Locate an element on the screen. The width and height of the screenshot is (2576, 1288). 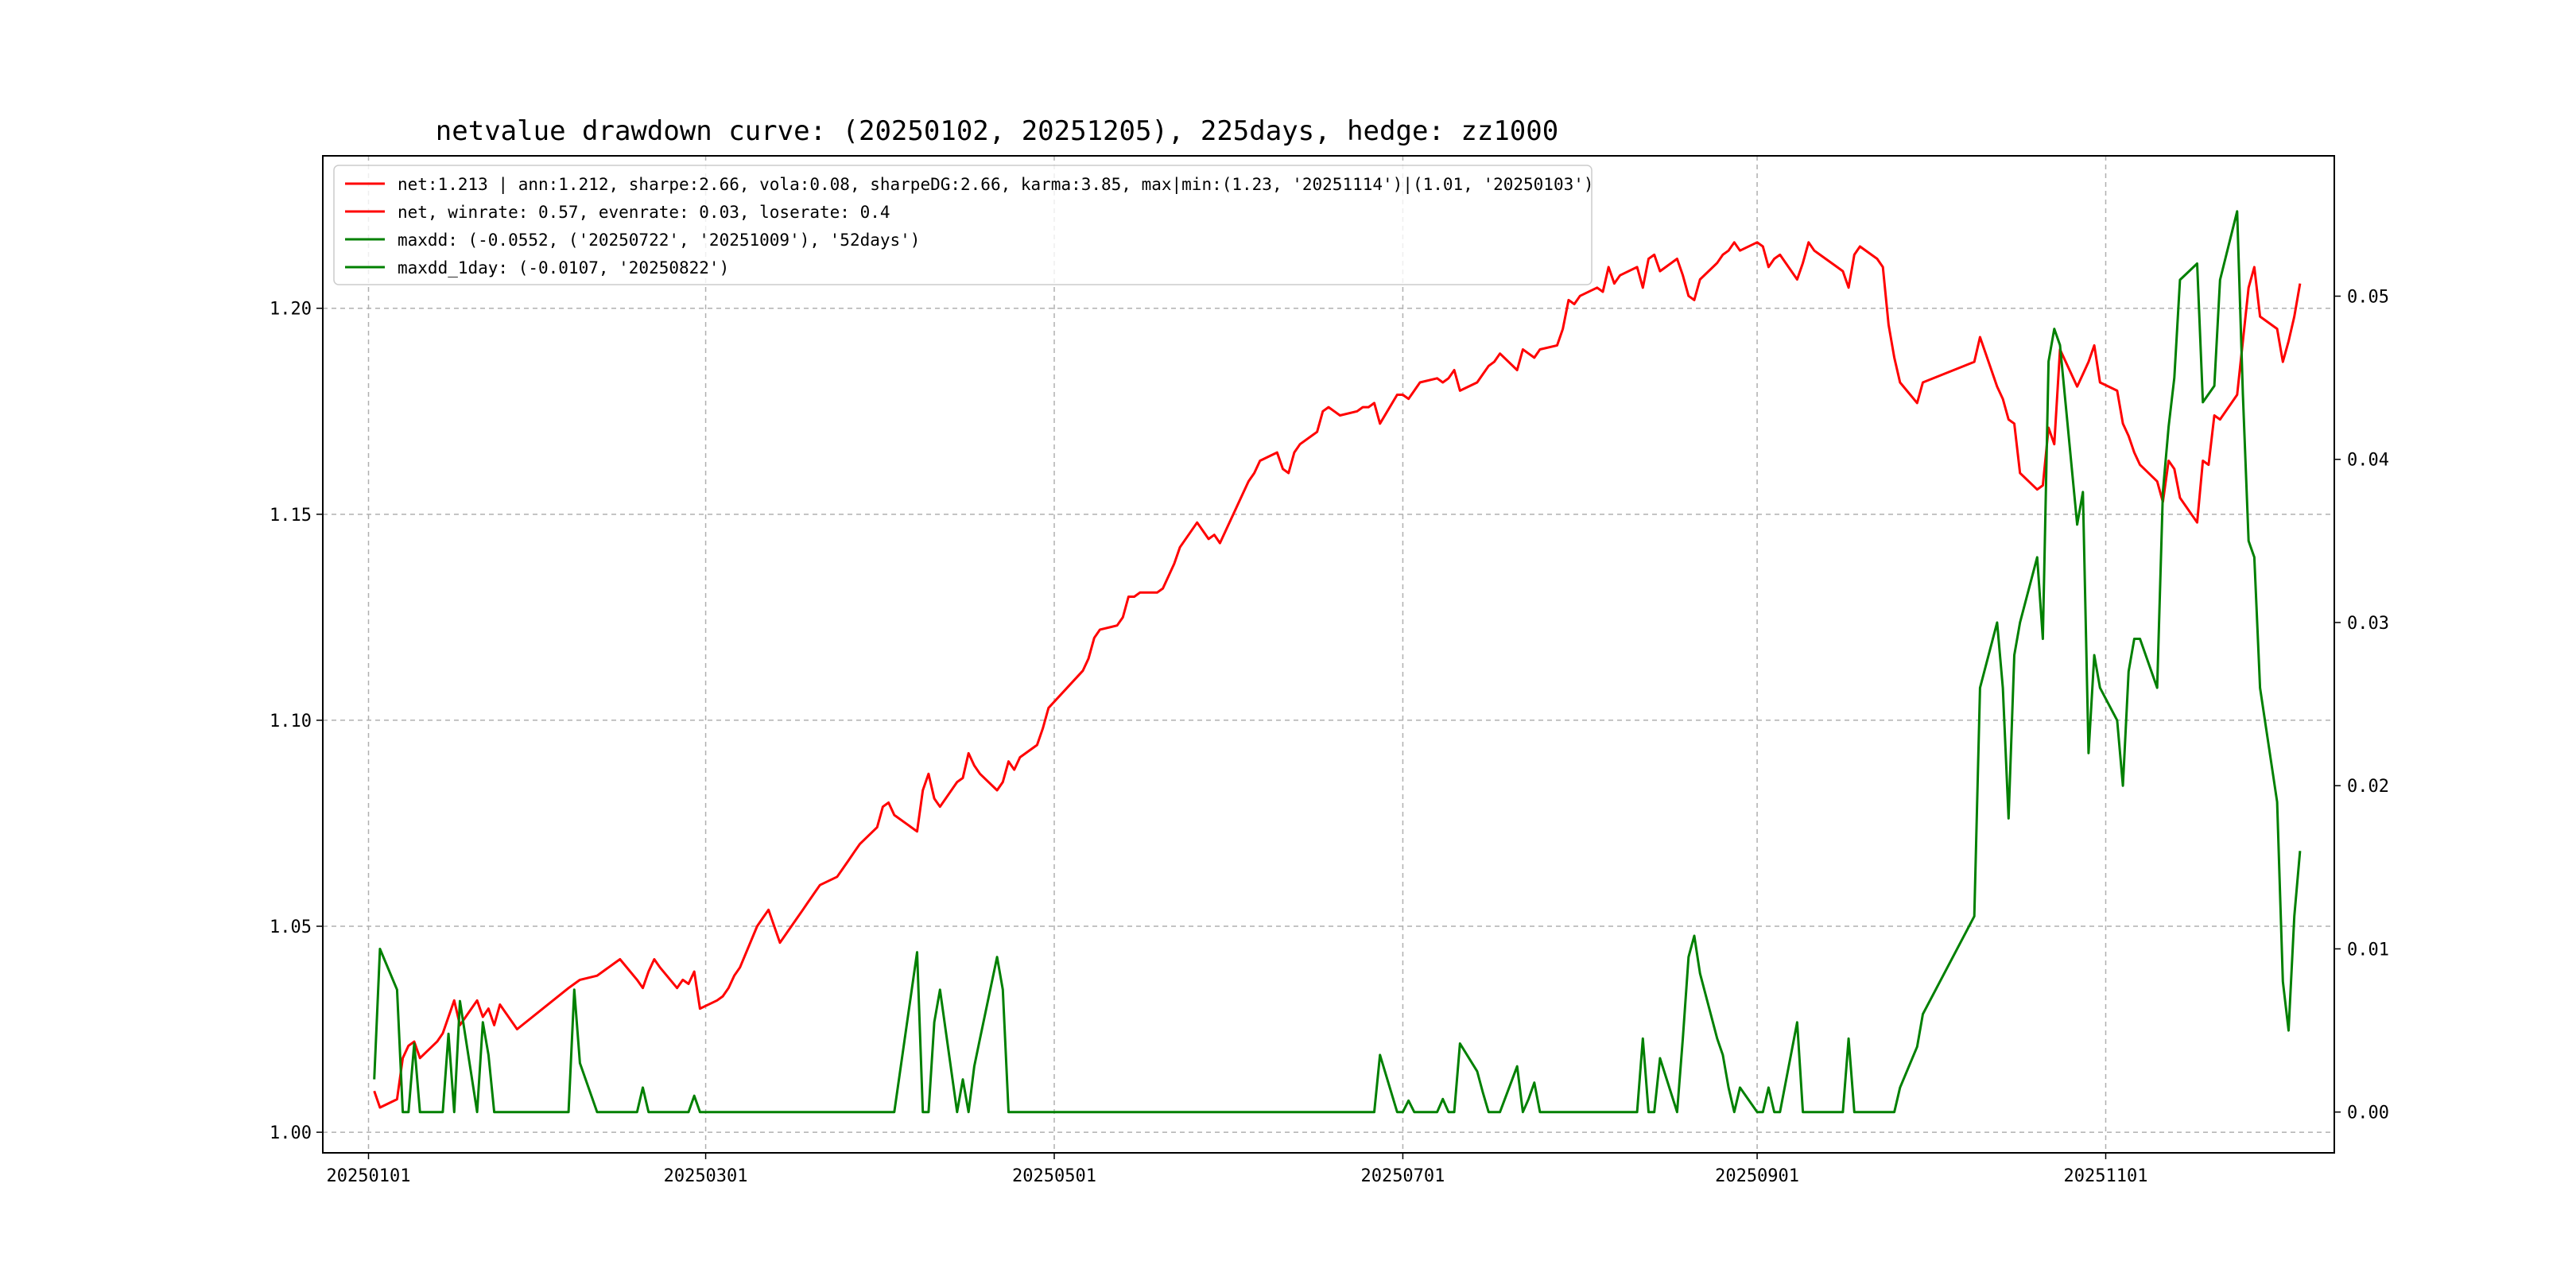
y-axis-left: 1.00 1.05 1.10 1.15 1.20 is located at coordinates (296, 722).